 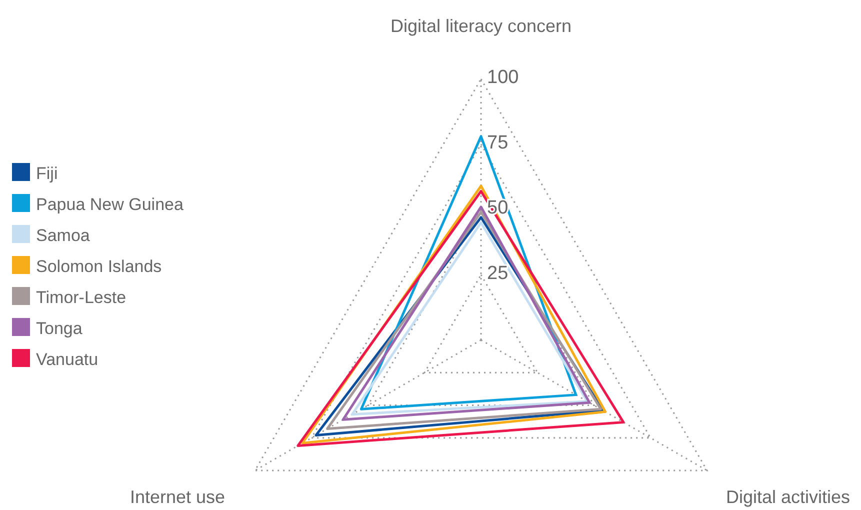 I want to click on legend-label: Vanuatu, so click(x=67, y=359).